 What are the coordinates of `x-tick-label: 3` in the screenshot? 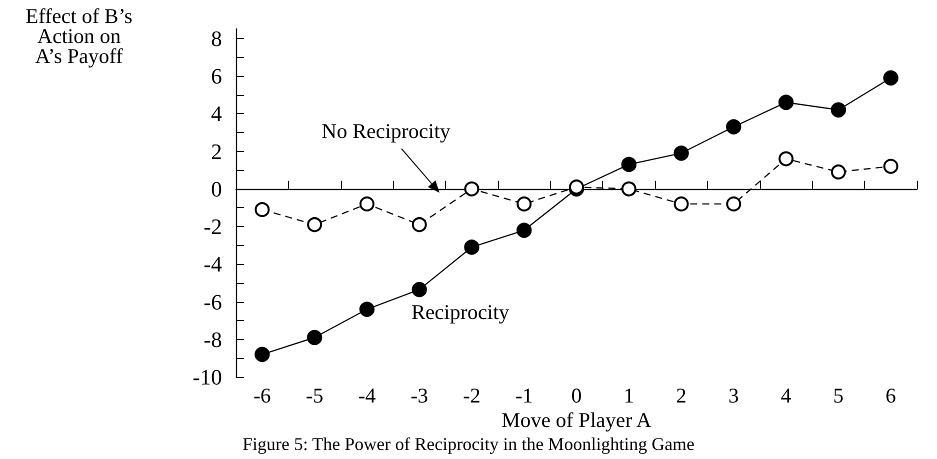 It's located at (733, 396).